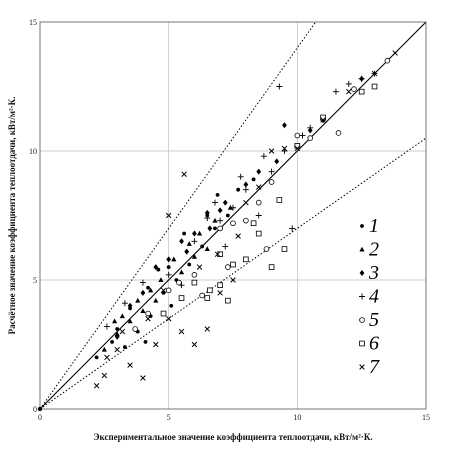  What do you see at coordinates (35, 280) in the screenshot?
I see `y-tick-label: 5` at bounding box center [35, 280].